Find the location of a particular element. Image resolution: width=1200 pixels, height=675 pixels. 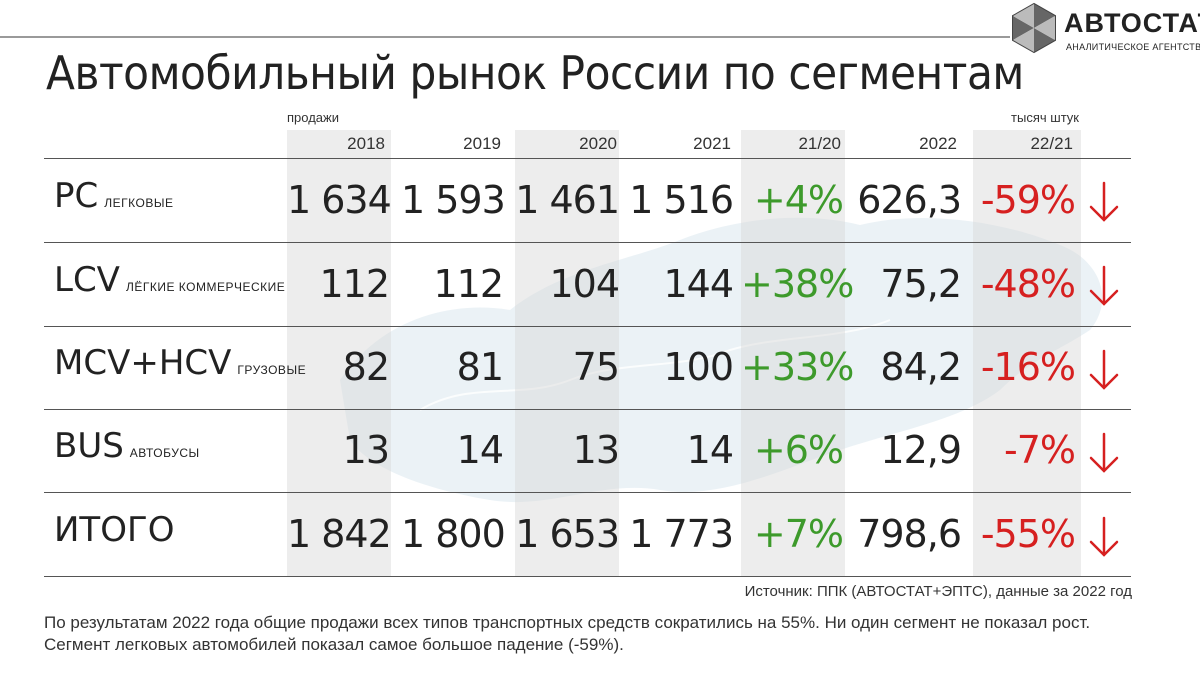

value-2019: 81 is located at coordinates (480, 367).